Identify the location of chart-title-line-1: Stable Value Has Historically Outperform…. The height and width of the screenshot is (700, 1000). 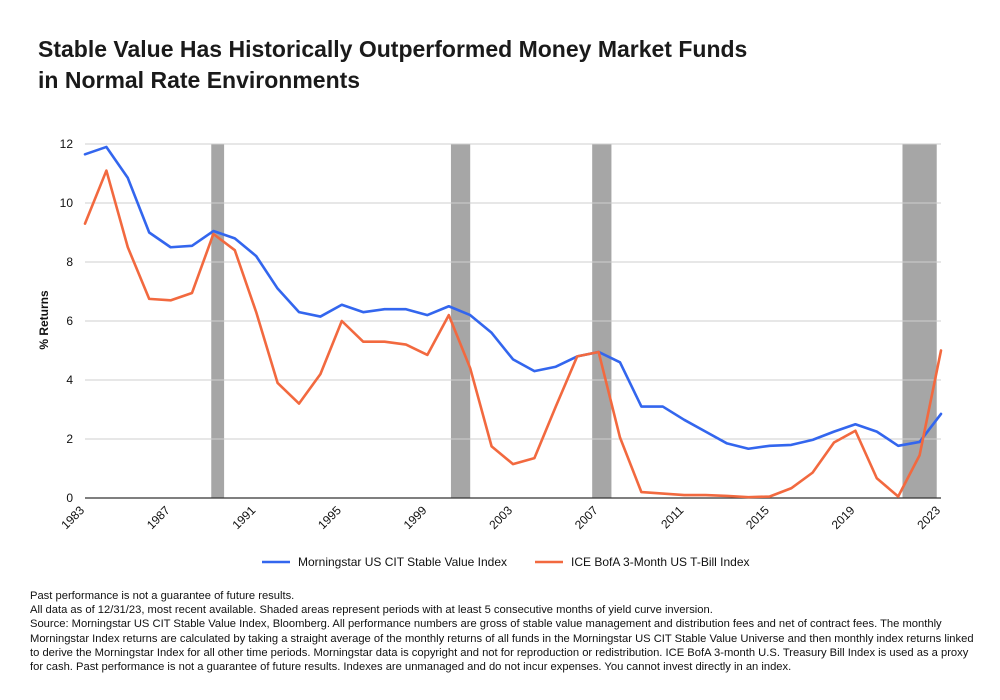
(393, 49).